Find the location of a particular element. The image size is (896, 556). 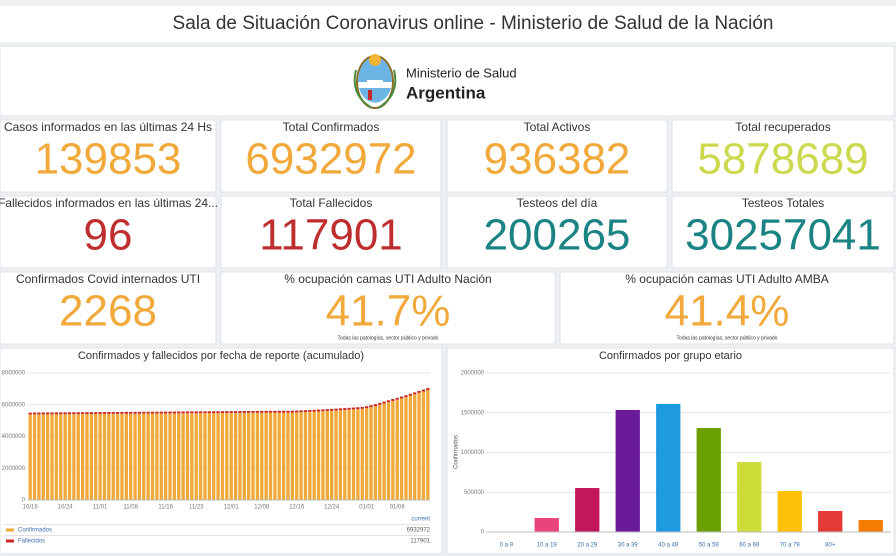

x-tick-label: 40 a 49 is located at coordinates (668, 546).